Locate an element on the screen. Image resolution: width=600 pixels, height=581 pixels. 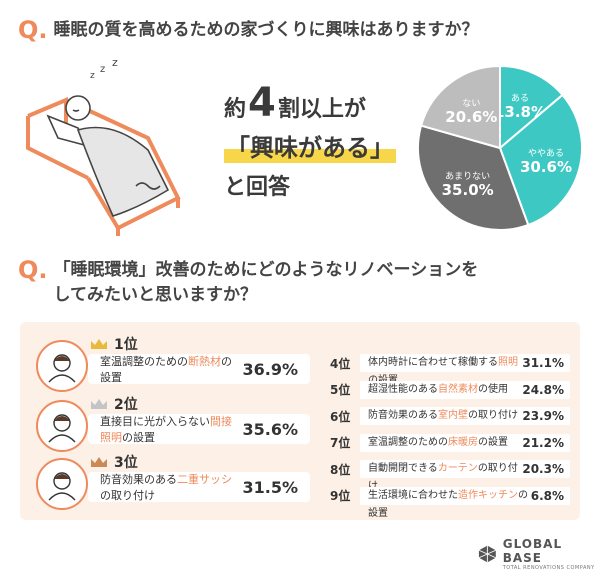
q2-text-line2: してみたいと思いますか？ is located at coordinates (155, 295).